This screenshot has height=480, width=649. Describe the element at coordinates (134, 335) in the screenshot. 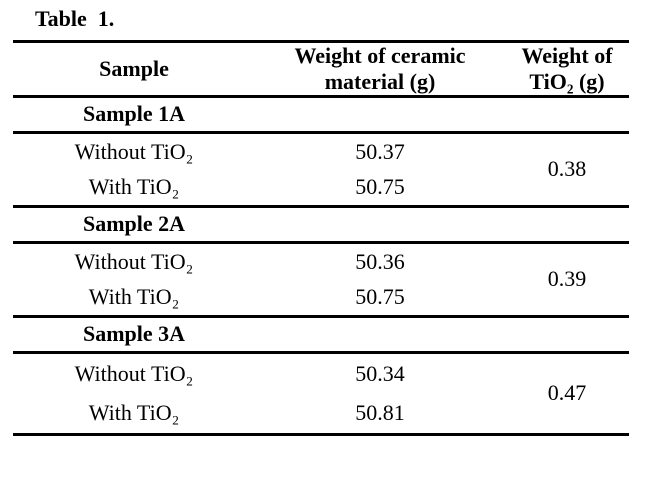

I see `group-label: Sample 3A` at that location.